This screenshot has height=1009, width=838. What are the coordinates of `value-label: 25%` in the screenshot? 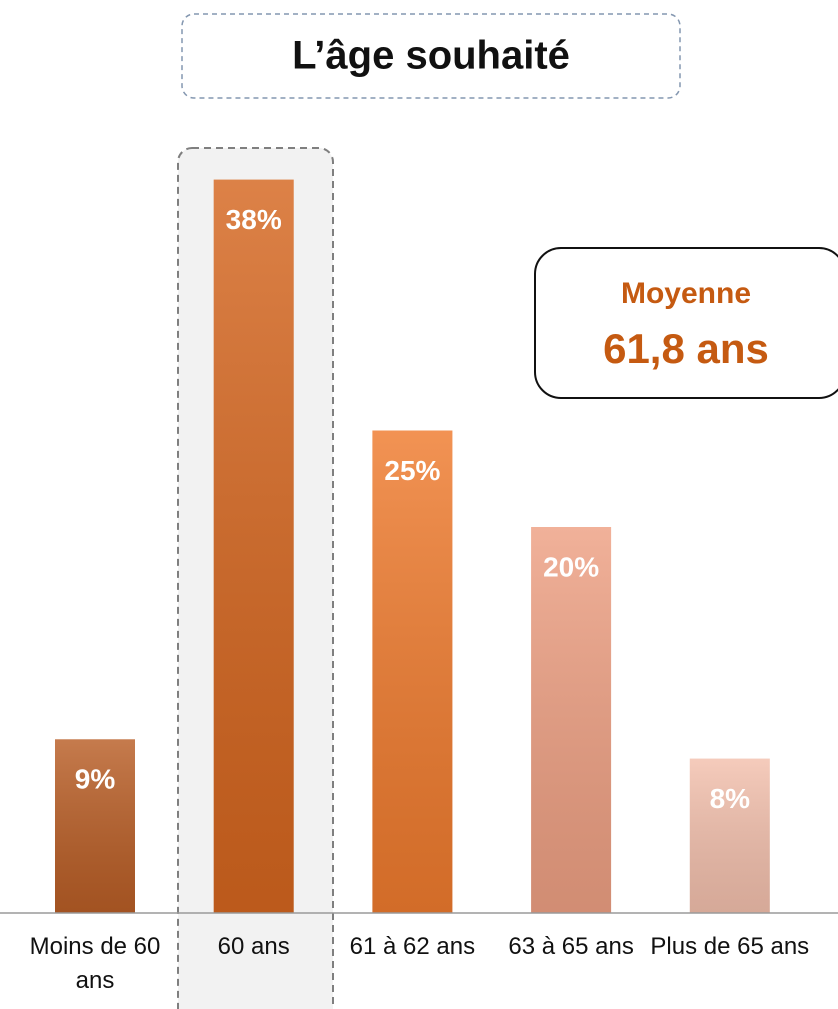 It's located at (412, 470).